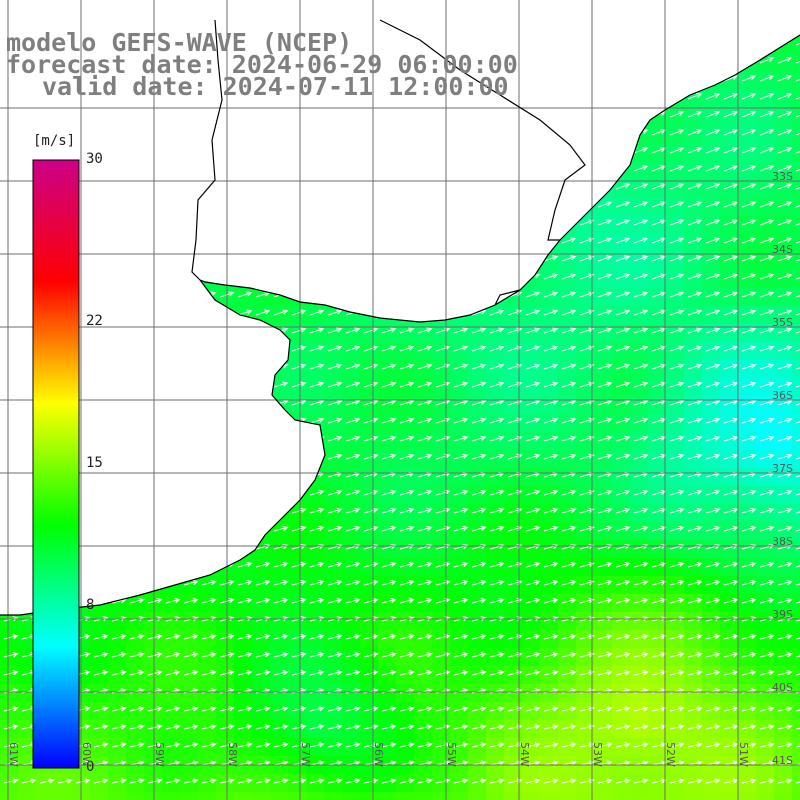  What do you see at coordinates (782, 322) in the screenshot?
I see `latitude-label: 35S` at bounding box center [782, 322].